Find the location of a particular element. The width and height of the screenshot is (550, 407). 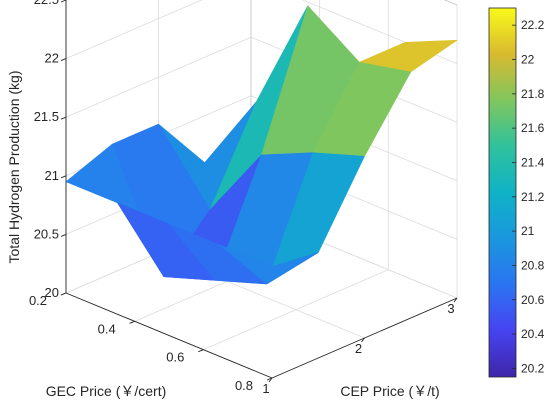

colorbar-tick-label: 20.6 is located at coordinates (533, 300).